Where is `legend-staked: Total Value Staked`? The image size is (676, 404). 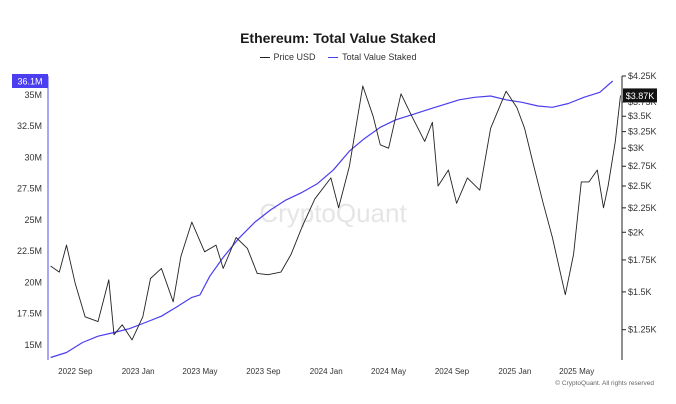
legend-staked: Total Value Staked is located at coordinates (372, 57).